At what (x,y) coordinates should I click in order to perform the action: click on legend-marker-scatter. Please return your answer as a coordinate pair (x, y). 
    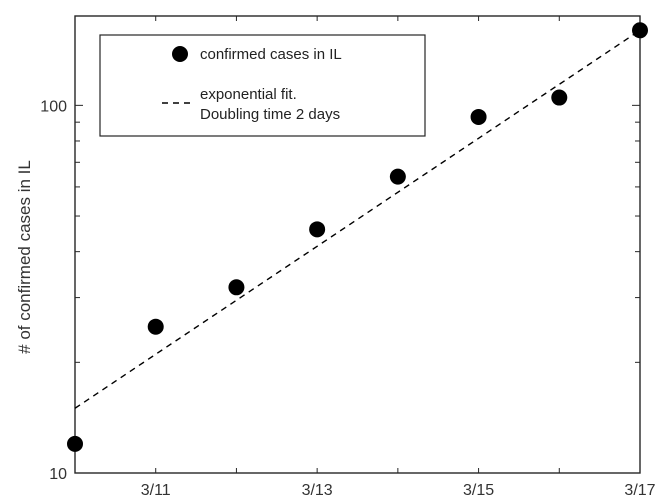
    Looking at the image, I should click on (180, 54).